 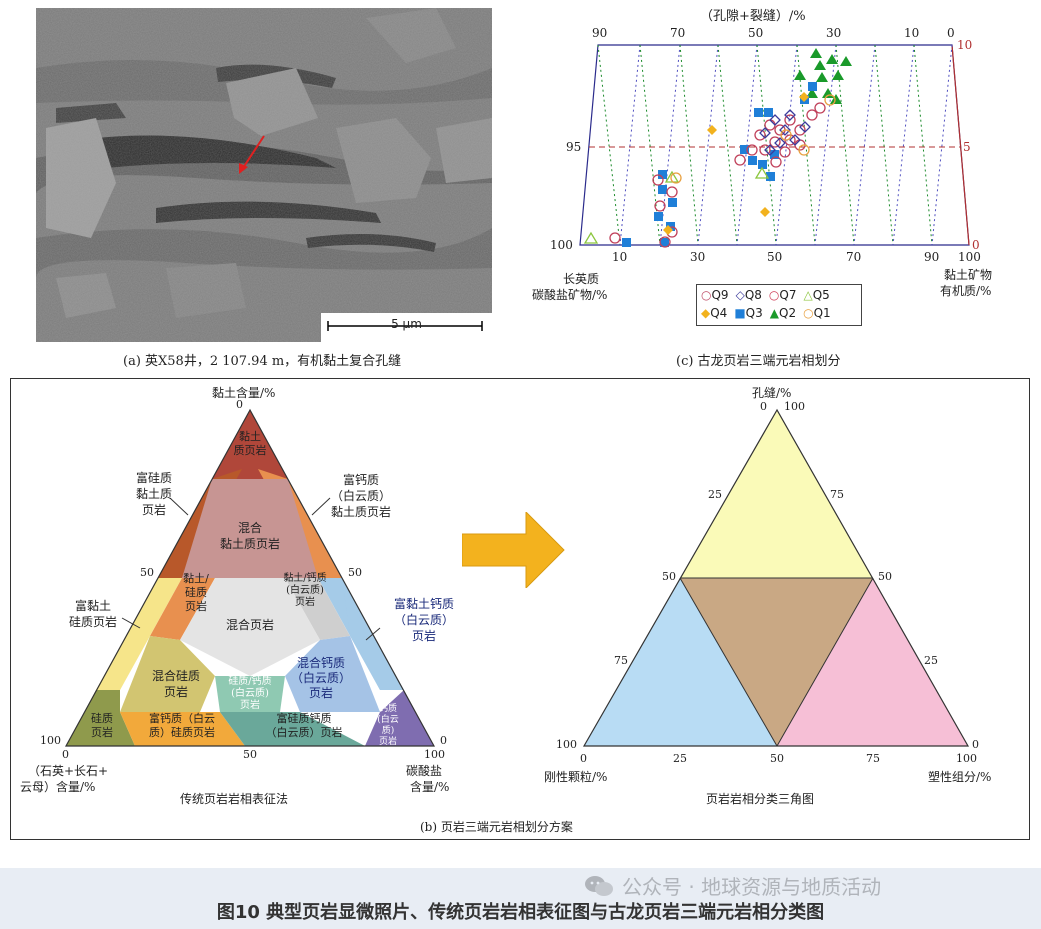 What do you see at coordinates (320, 678) in the screenshot?
I see `region-label-mixed-calc: 混合钙质 （白云质） 页岩` at bounding box center [320, 678].